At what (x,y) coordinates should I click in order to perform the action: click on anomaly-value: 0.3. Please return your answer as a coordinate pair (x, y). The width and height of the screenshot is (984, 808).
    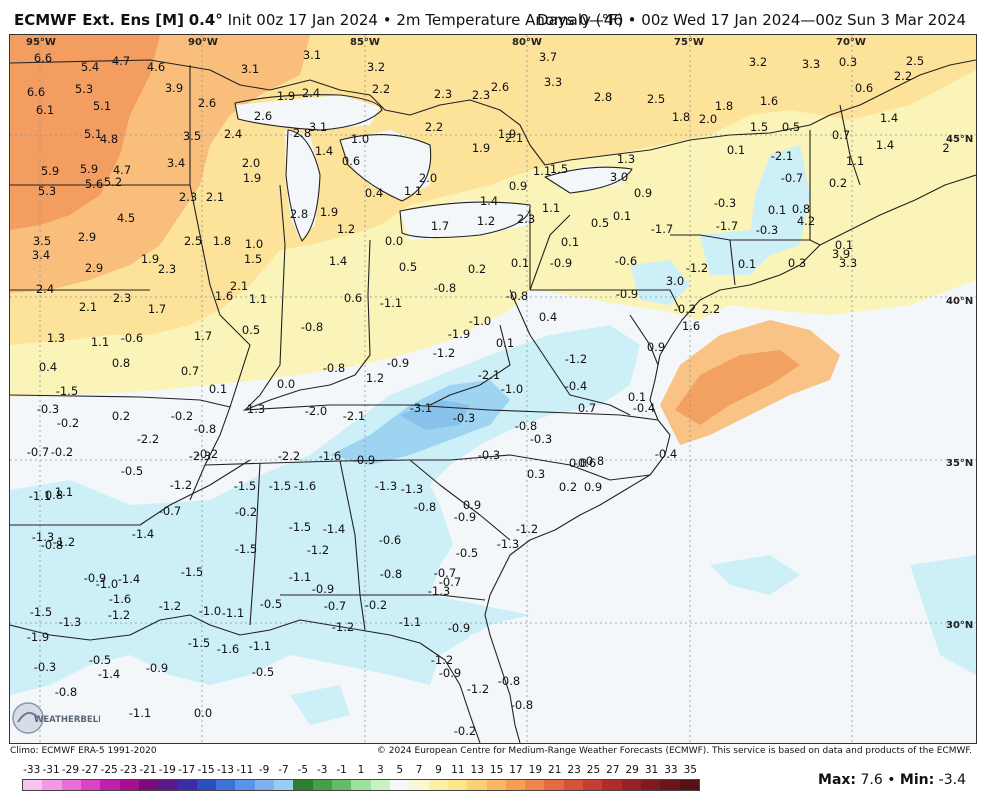
    Looking at the image, I should click on (797, 263).